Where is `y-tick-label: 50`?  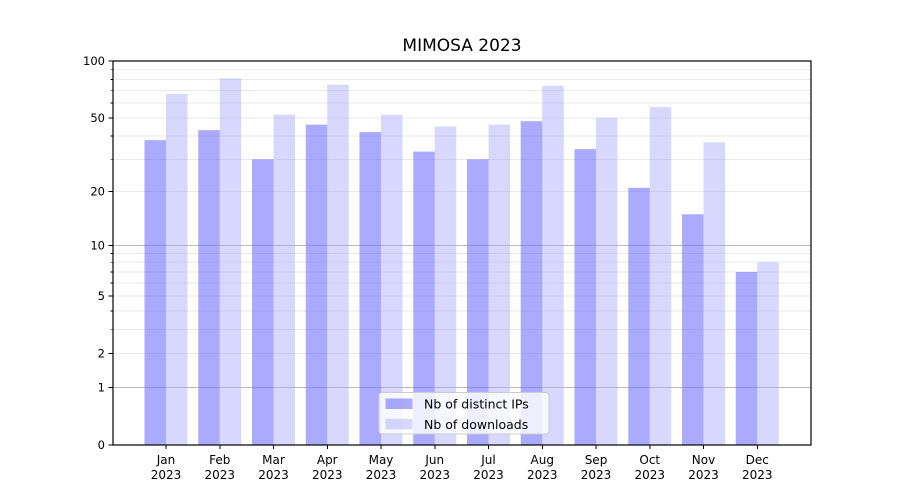 y-tick-label: 50 is located at coordinates (97, 118).